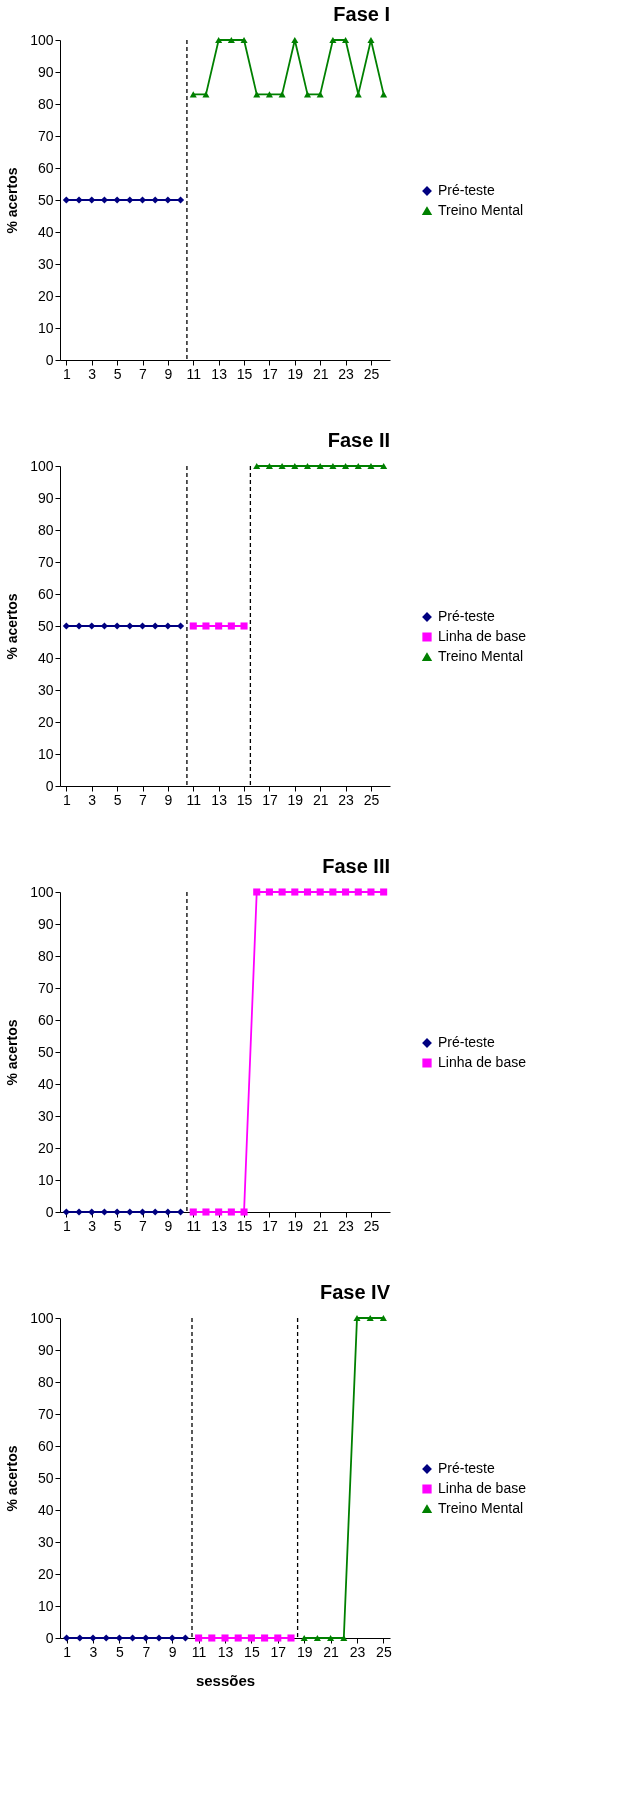 The height and width of the screenshot is (1809, 630). What do you see at coordinates (168, 1225) in the screenshot?
I see `x-tick-label: 9` at bounding box center [168, 1225].